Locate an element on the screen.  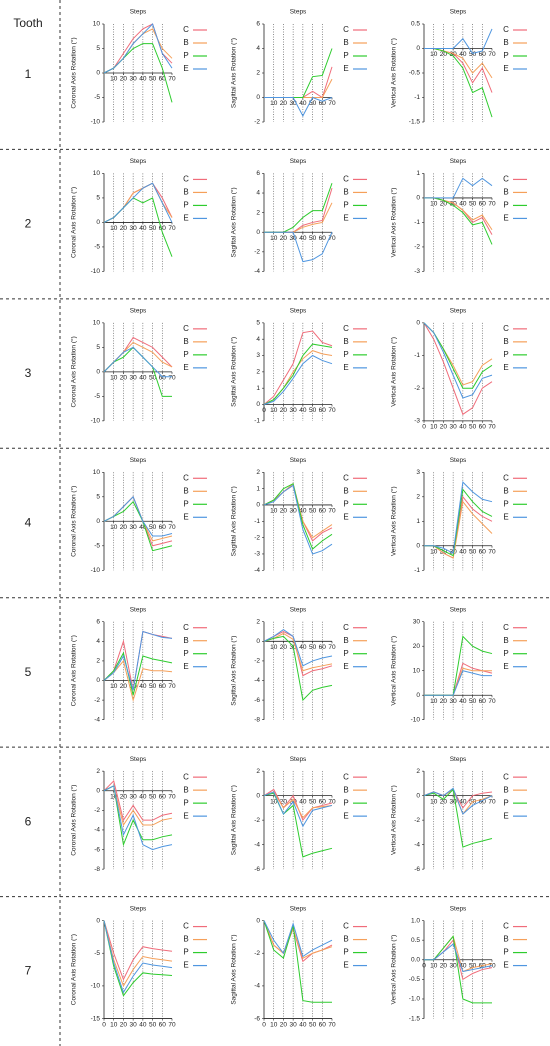
y-tick-label: 0.5 is located at coordinates (415, 24).